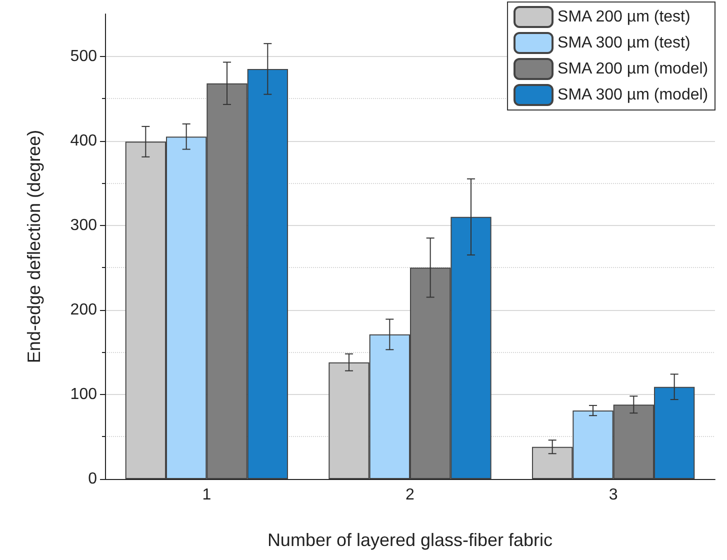 The height and width of the screenshot is (560, 727). Describe the element at coordinates (34, 247) in the screenshot. I see `y-axis-title: End-edge deflection (degree)` at that location.